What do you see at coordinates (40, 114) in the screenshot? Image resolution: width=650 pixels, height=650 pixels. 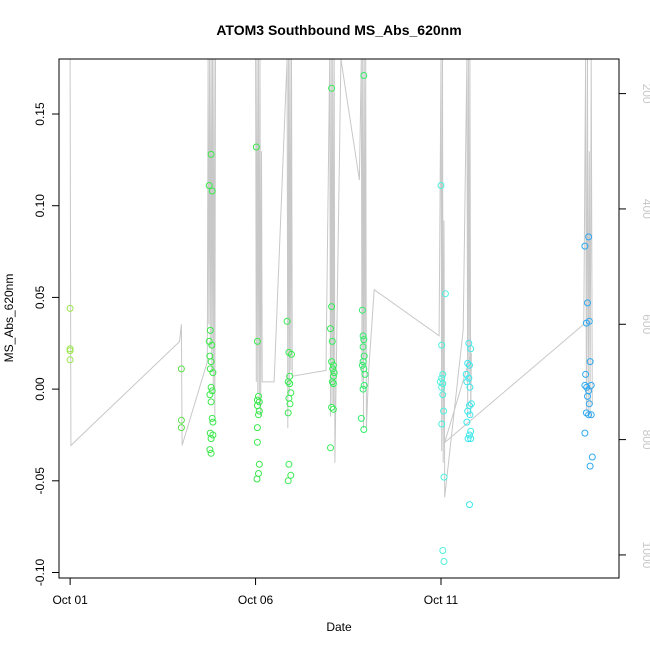 I see `y-tick-label: 0.15` at bounding box center [40, 114].